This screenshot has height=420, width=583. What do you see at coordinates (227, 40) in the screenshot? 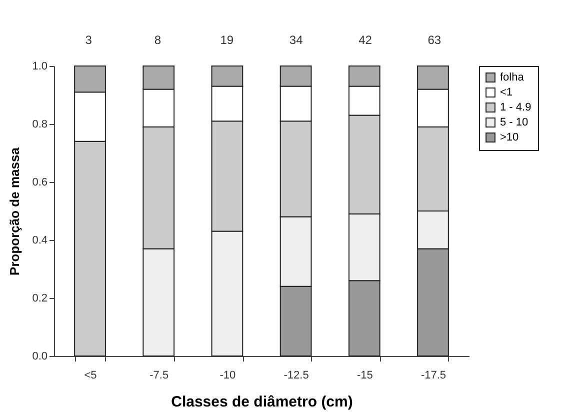
I see `text: 19` at bounding box center [227, 40].